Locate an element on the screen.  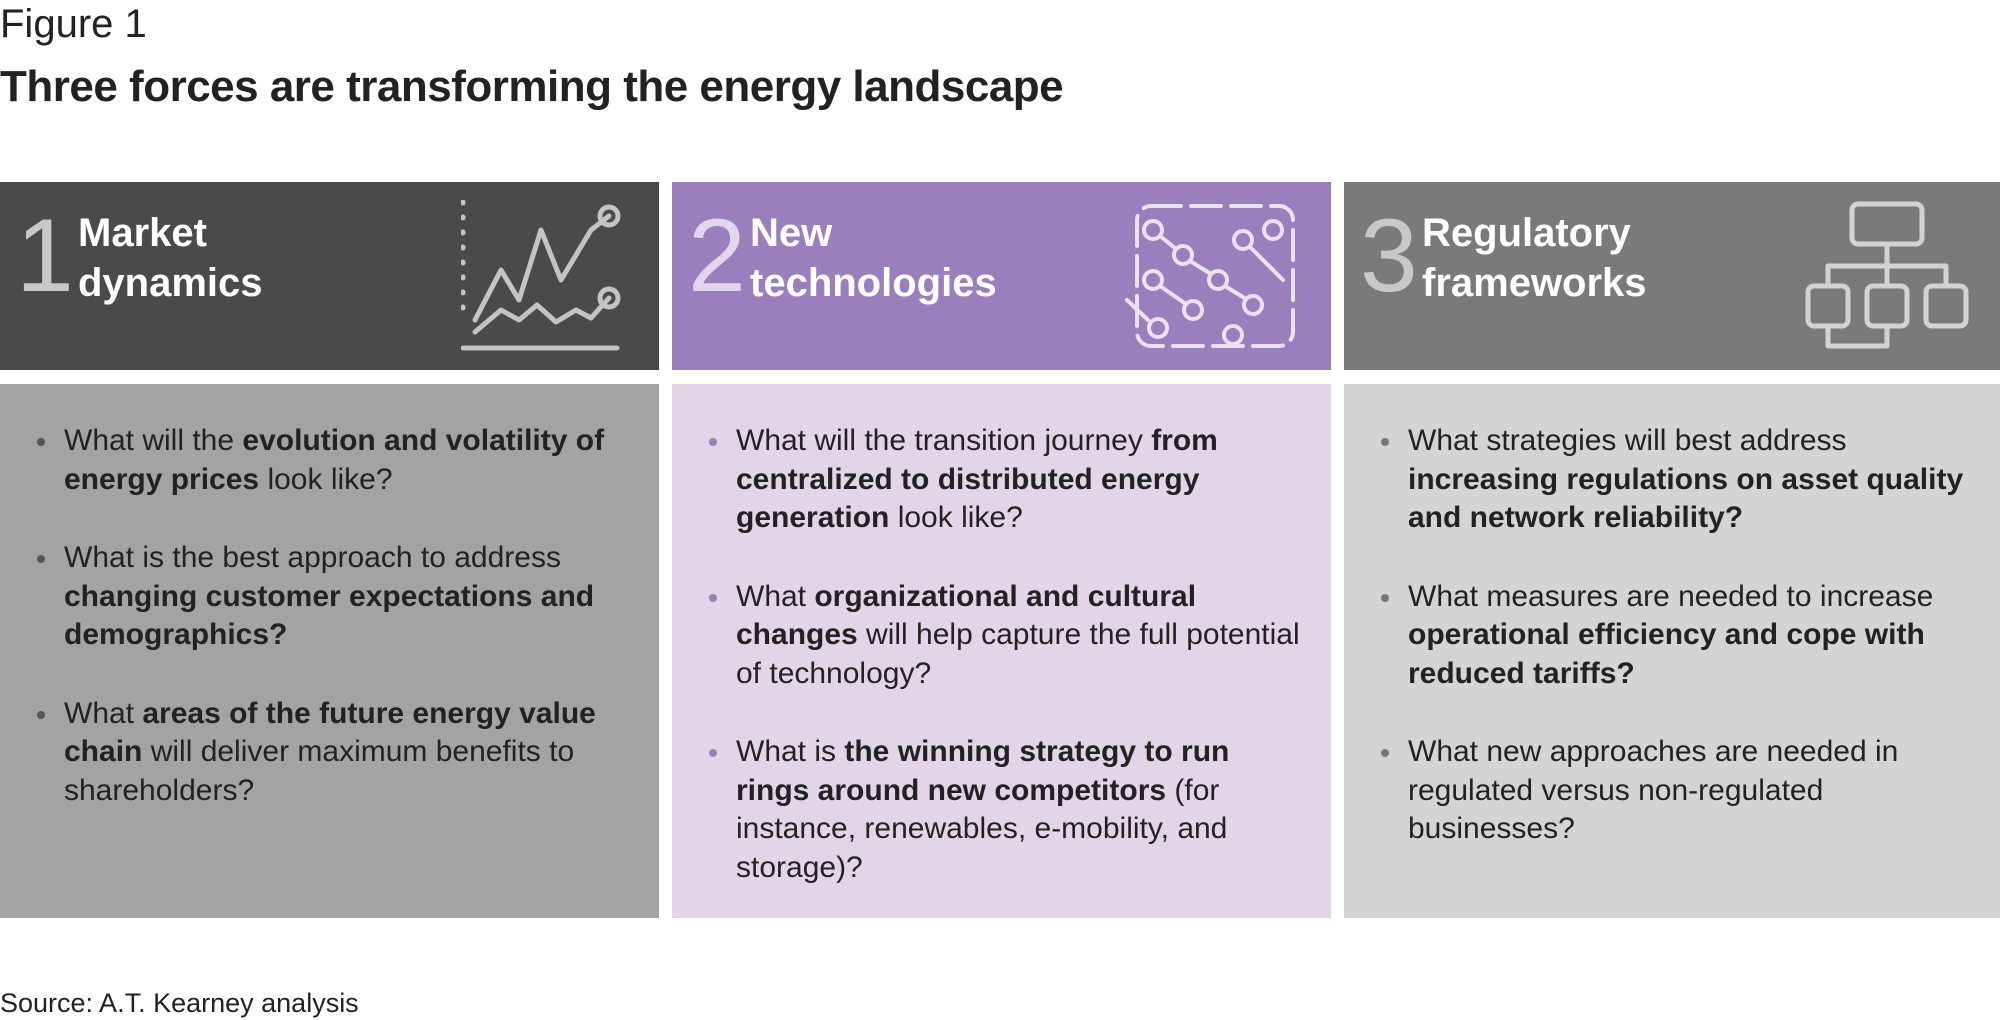
column-number: 1 is located at coordinates (45, 256).